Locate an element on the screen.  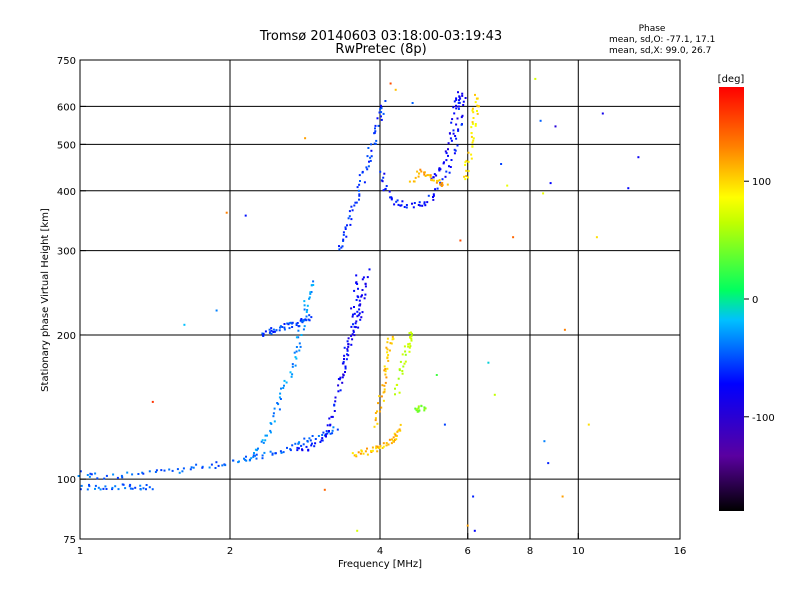
x-axis-label: Frequency [MHz] is located at coordinates (380, 564).